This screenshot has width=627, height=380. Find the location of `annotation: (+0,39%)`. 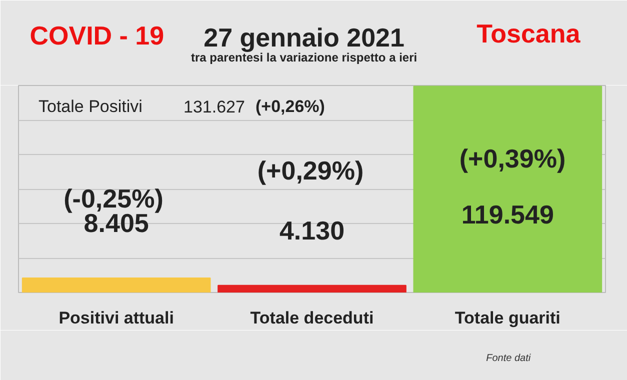

annotation: (+0,39%) is located at coordinates (512, 159).